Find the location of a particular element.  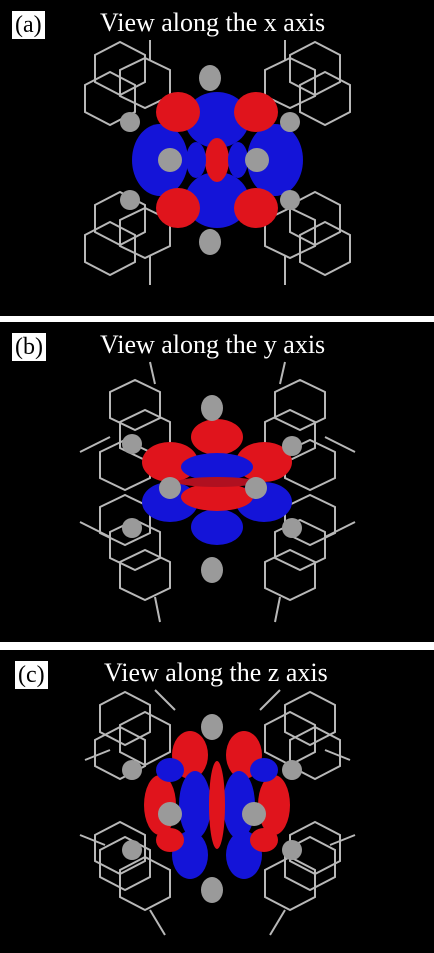

panel-title: View along the x axis is located at coordinates (213, 22).